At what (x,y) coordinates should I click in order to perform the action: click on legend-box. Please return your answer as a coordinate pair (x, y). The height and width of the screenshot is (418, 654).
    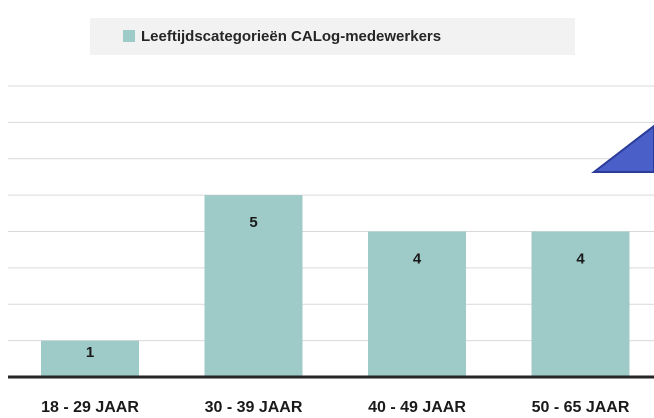
    Looking at the image, I should click on (332, 36).